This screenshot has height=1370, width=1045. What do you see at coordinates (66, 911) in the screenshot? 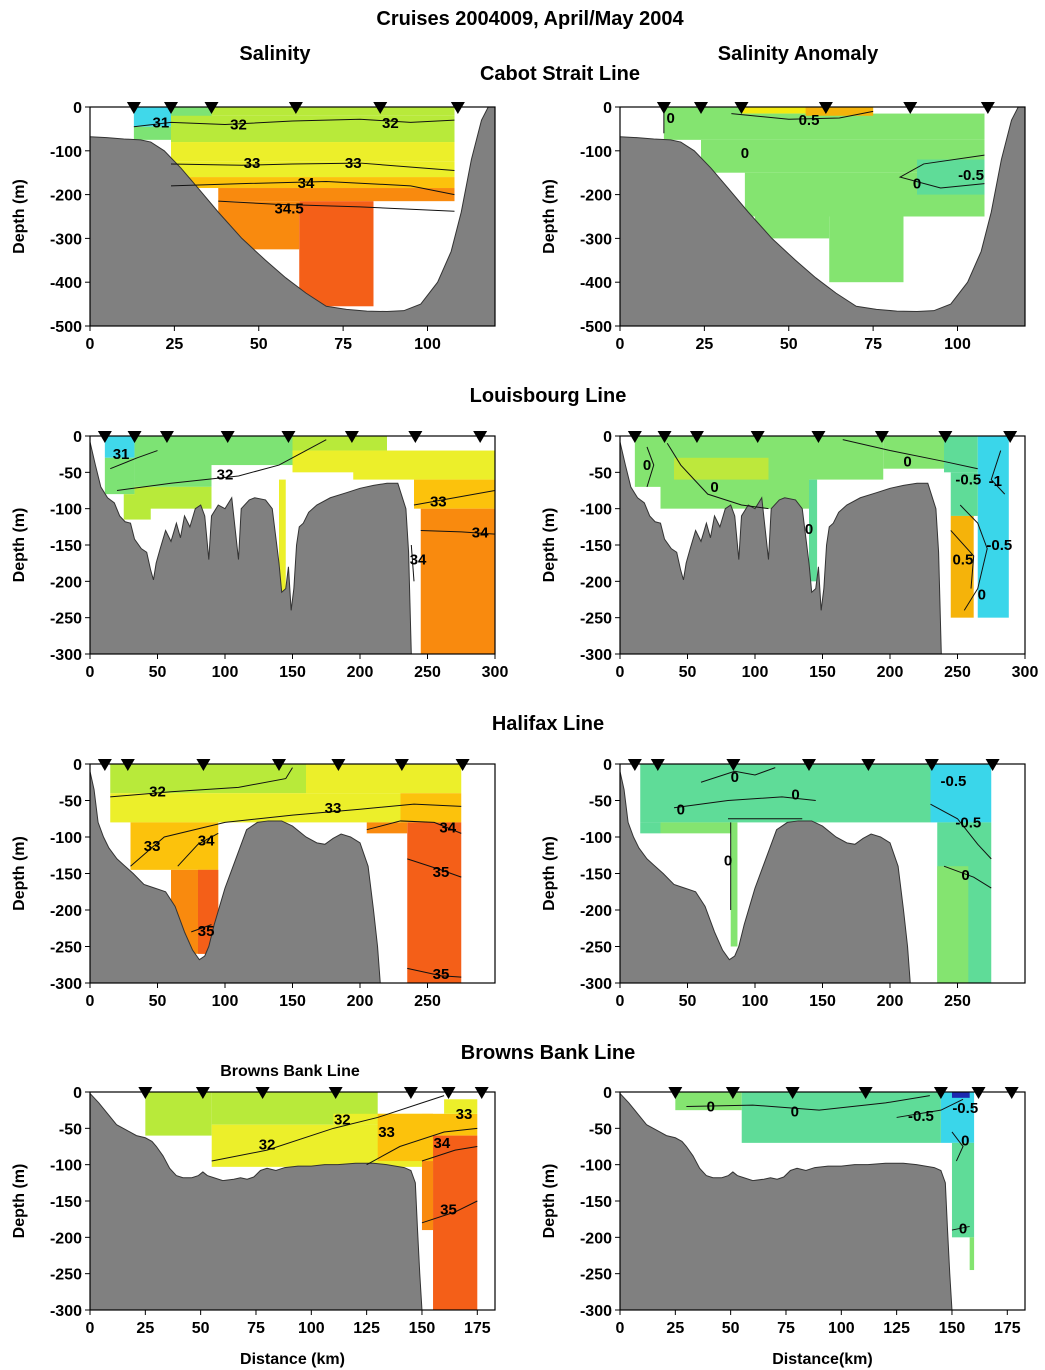
I see `halifax-salinity-y-tick-label-4: -200` at bounding box center [66, 911].